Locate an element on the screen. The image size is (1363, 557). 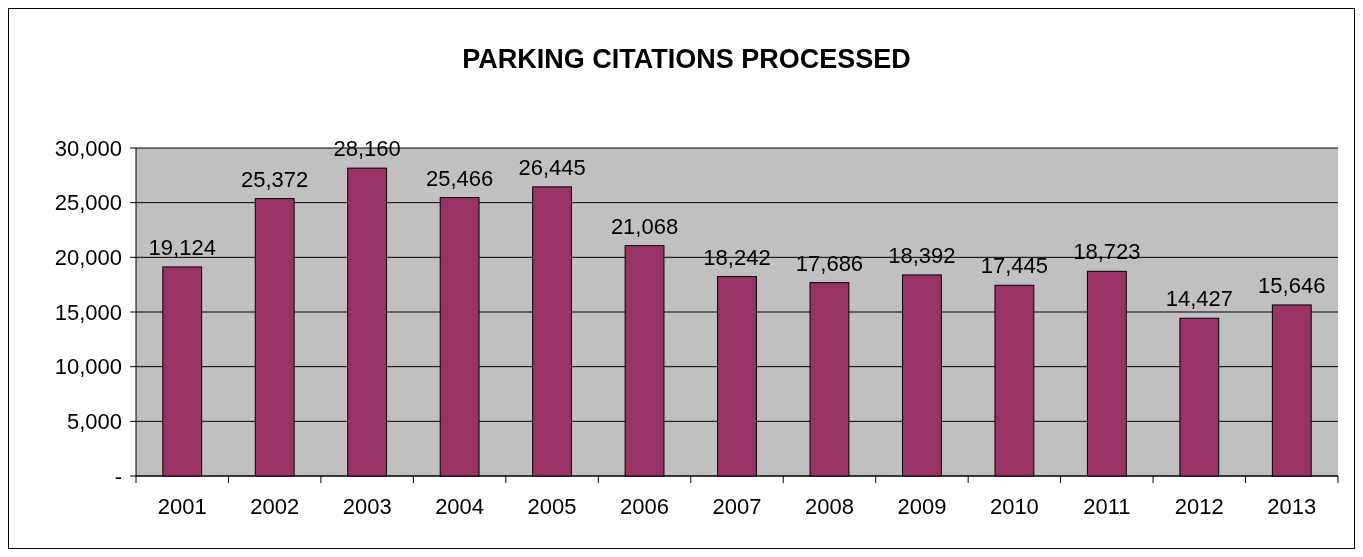
data-label: 28,160 is located at coordinates (367, 149).